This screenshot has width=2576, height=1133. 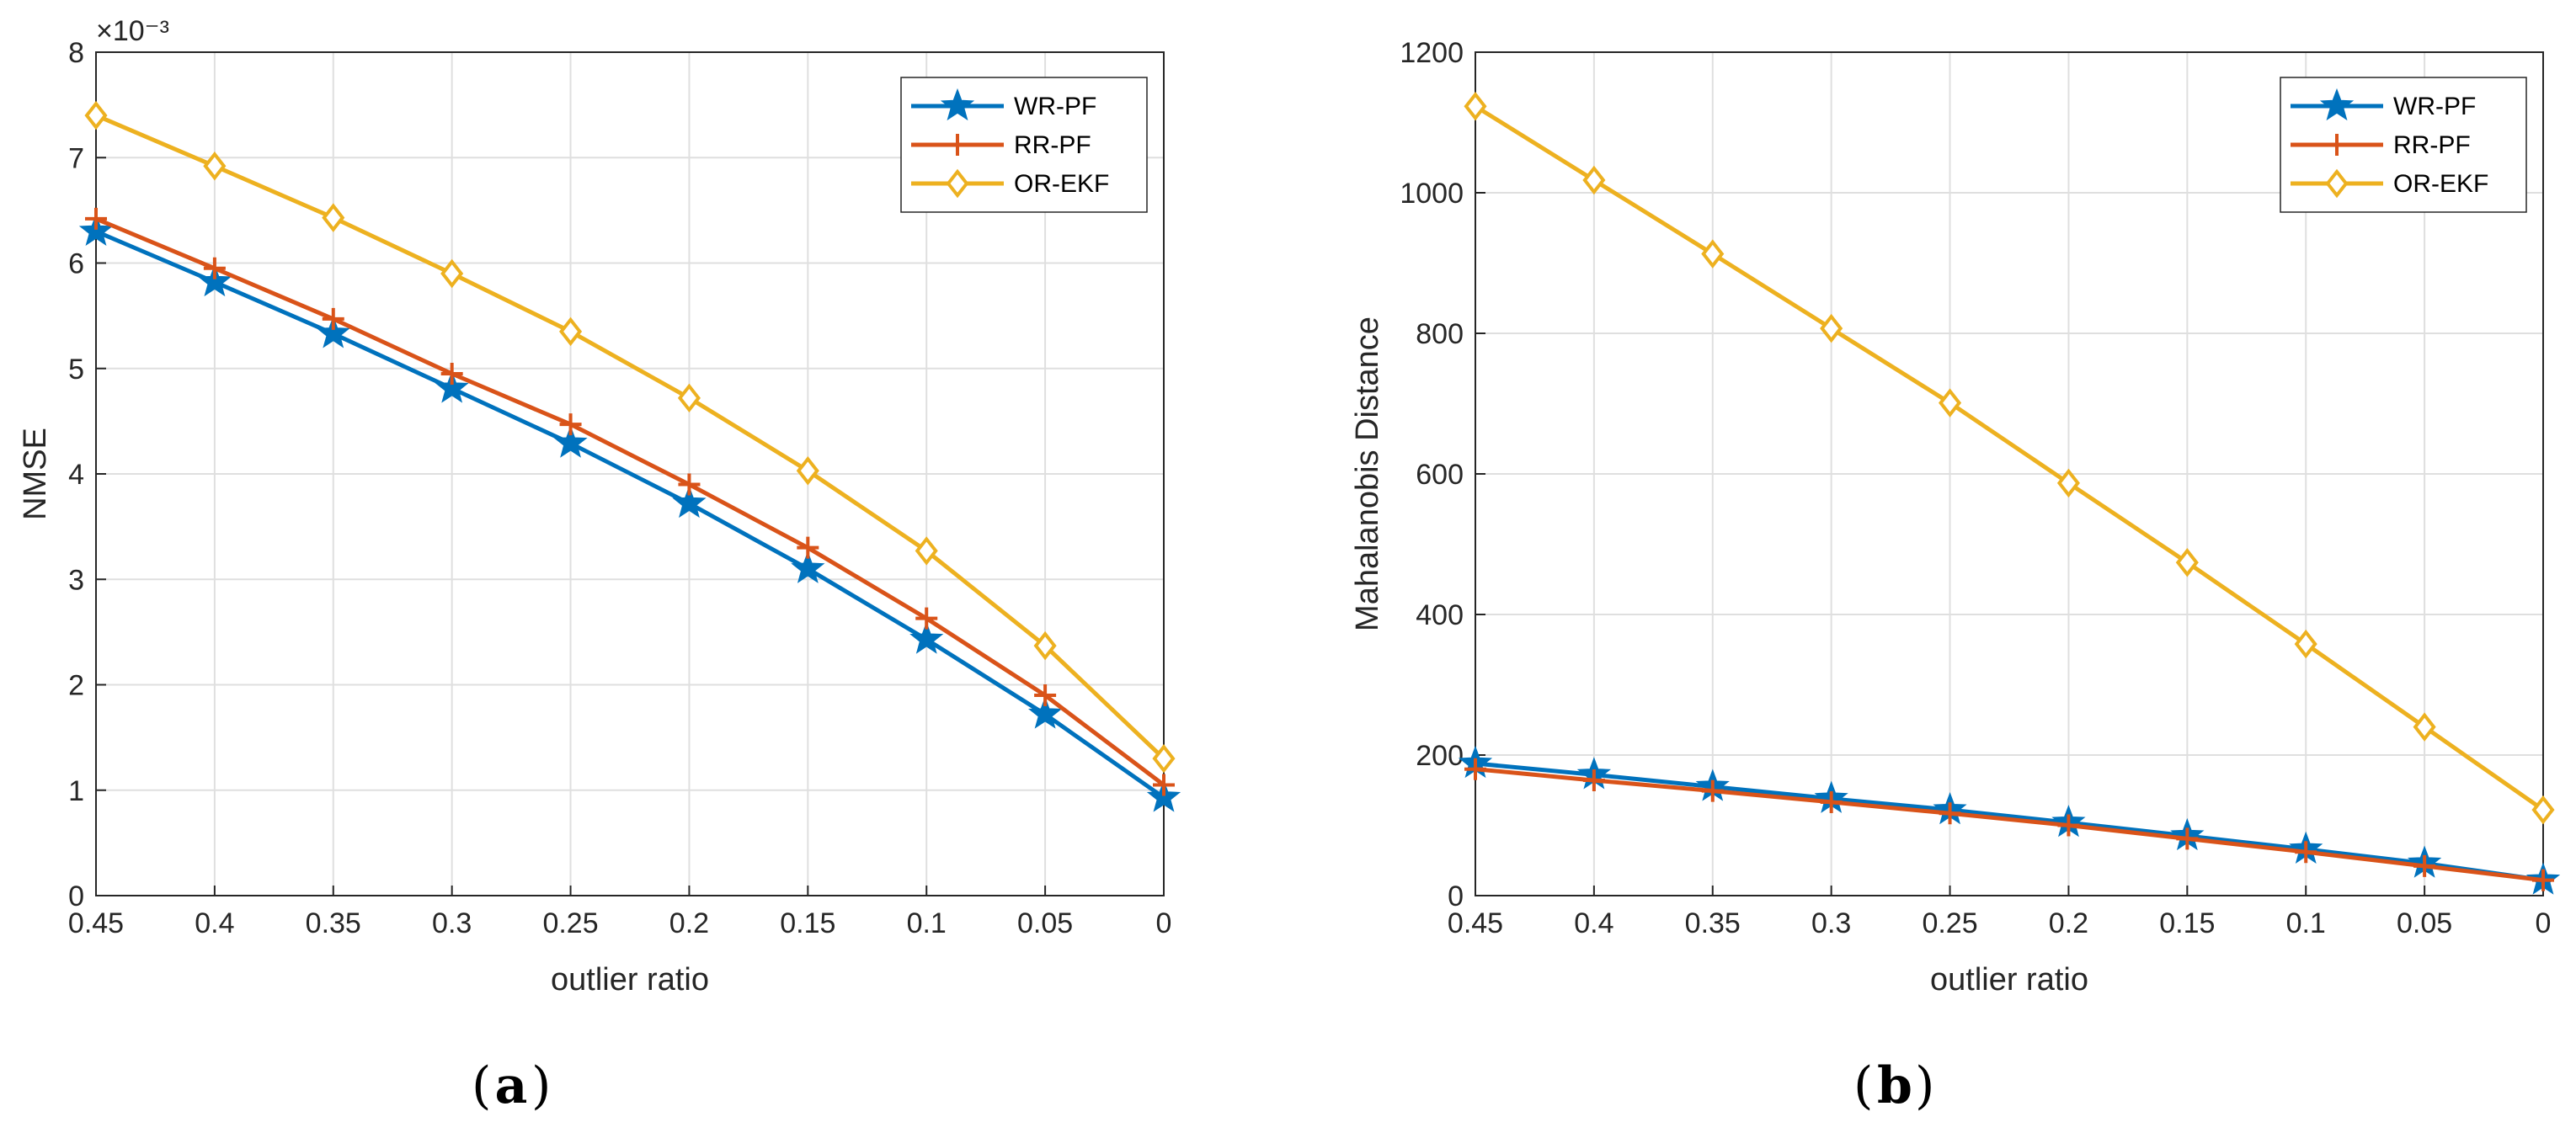 What do you see at coordinates (1440, 334) in the screenshot?
I see `panel-b-y-tick-label: 800` at bounding box center [1440, 334].